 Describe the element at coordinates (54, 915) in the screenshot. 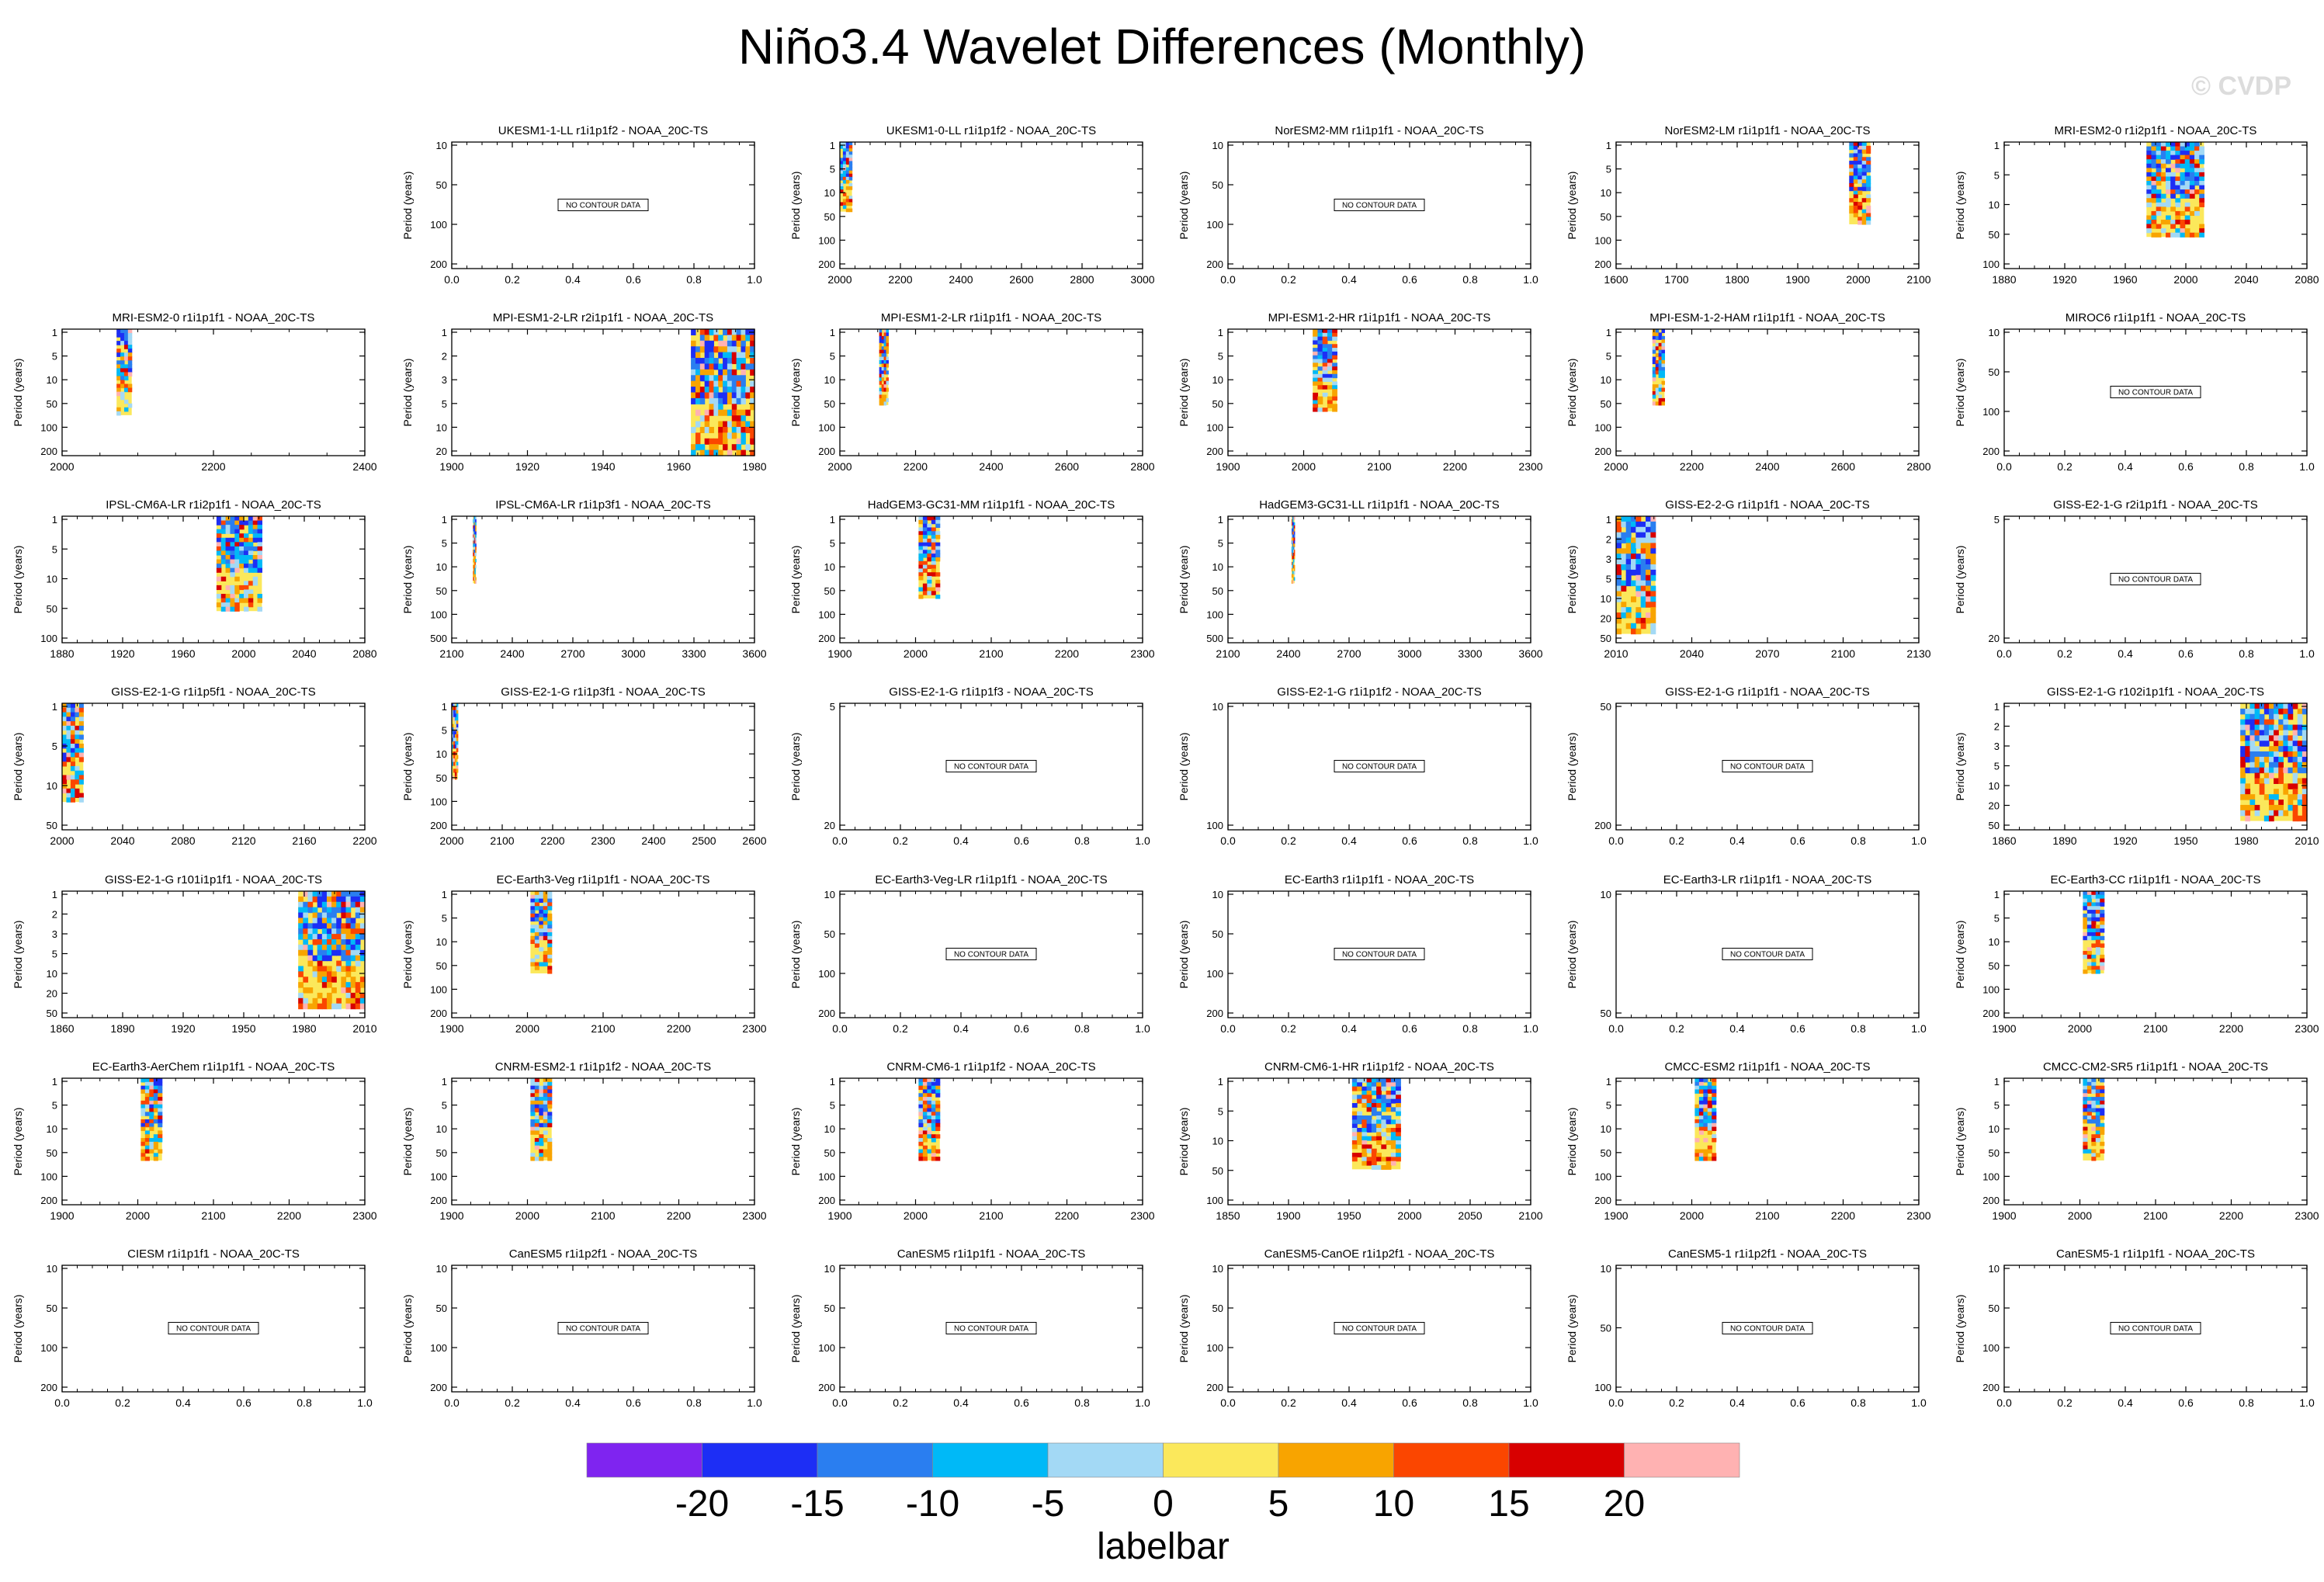

I see `y-tick-label: 2` at that location.